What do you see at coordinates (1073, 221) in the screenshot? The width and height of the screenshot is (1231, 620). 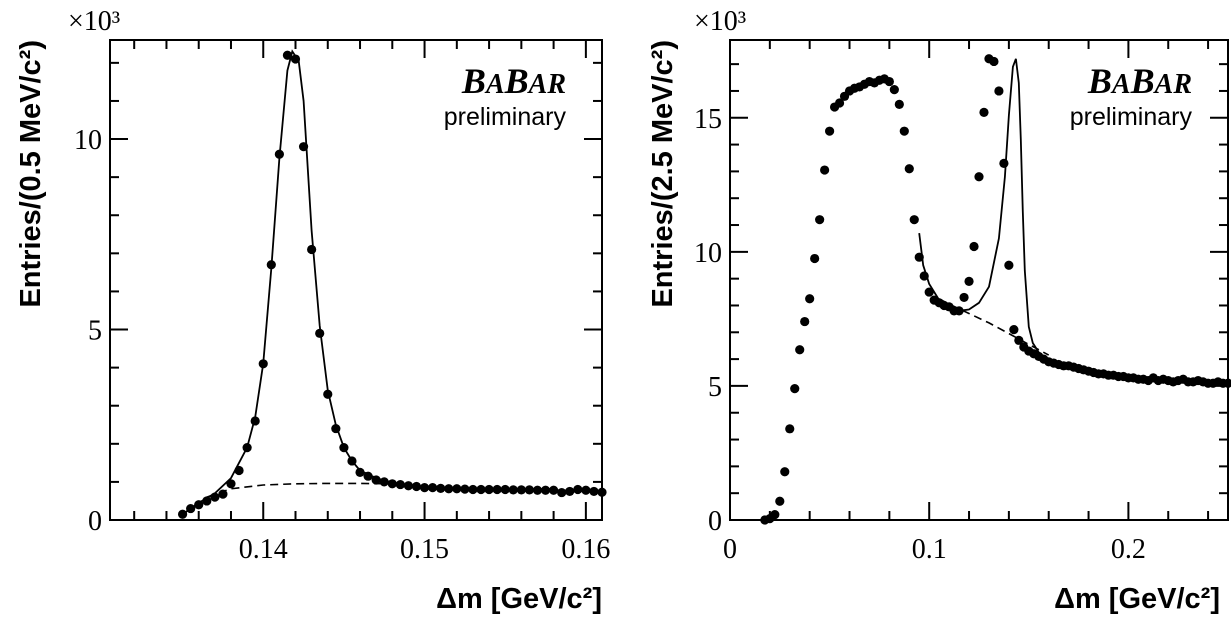 I see `total-fit-curve` at bounding box center [1073, 221].